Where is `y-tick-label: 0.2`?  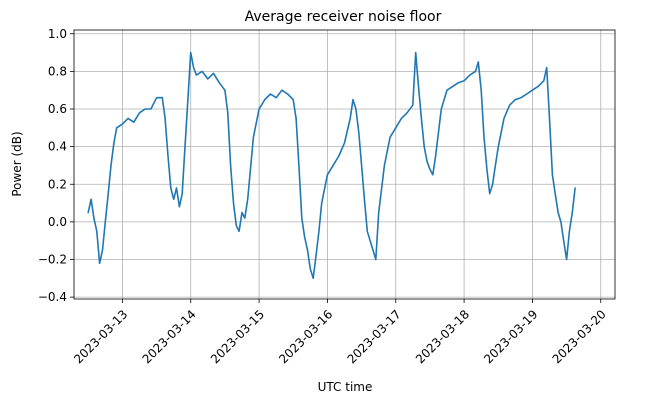 y-tick-label: 0.2 is located at coordinates (57, 184).